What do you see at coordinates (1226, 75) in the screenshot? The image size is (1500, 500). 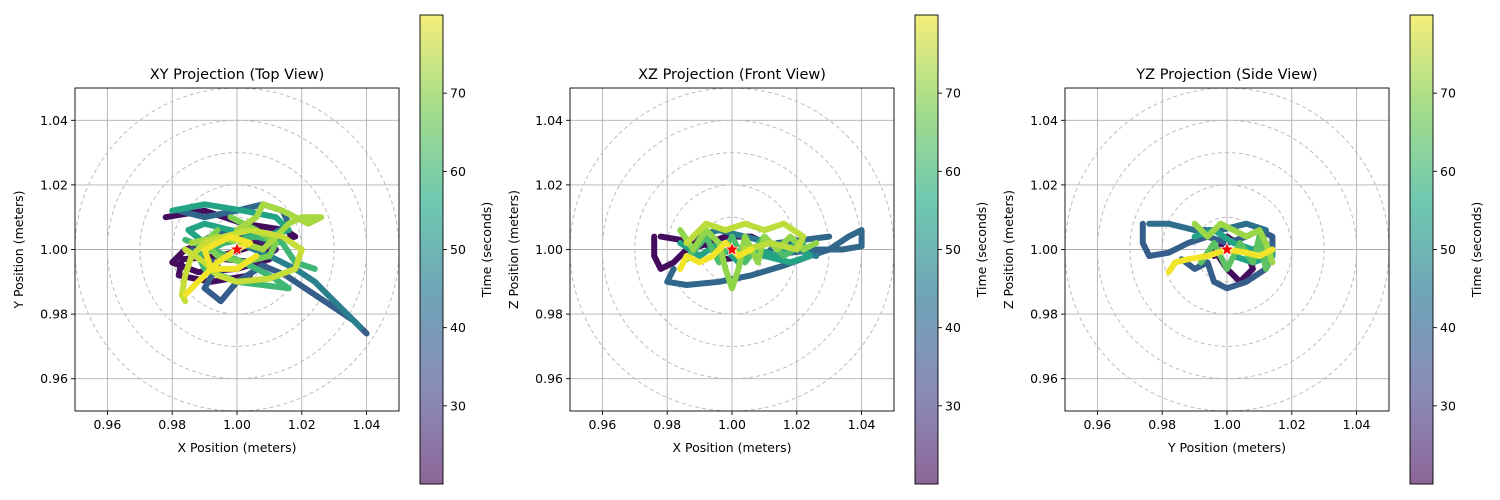 I see `chart-title: YZ Projection (Side View)` at bounding box center [1226, 75].